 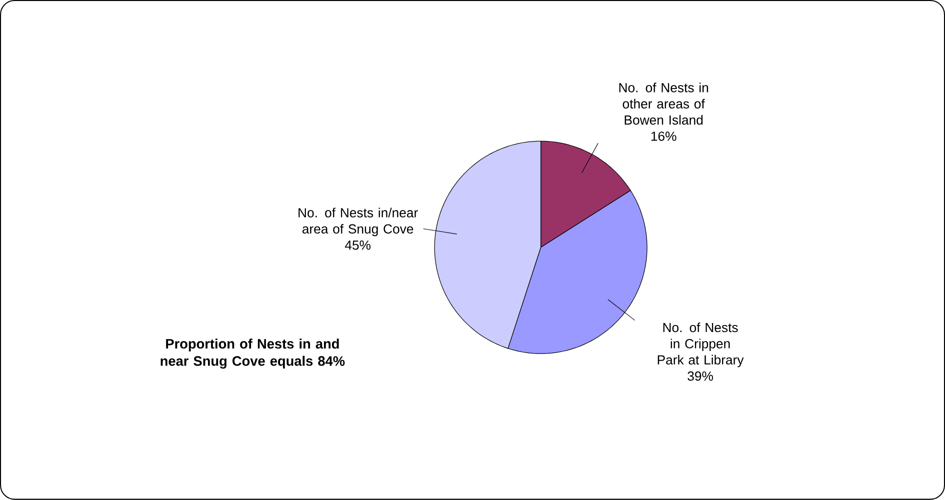 What do you see at coordinates (701, 345) in the screenshot?
I see `slice-label: No. of Nests in Crippen Park at Library` at bounding box center [701, 345].